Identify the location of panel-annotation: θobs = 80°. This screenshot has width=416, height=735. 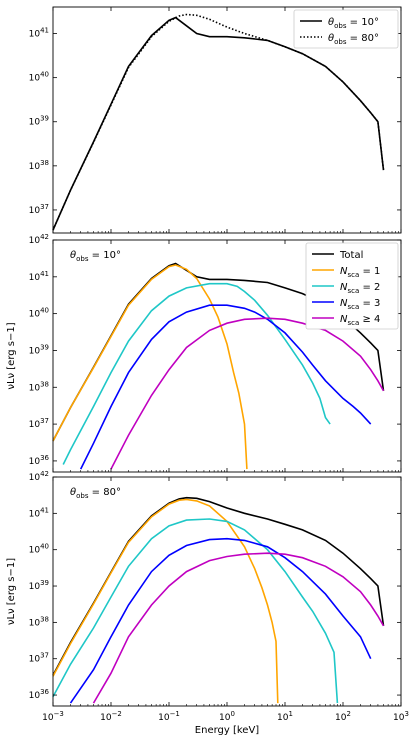
(95, 493).